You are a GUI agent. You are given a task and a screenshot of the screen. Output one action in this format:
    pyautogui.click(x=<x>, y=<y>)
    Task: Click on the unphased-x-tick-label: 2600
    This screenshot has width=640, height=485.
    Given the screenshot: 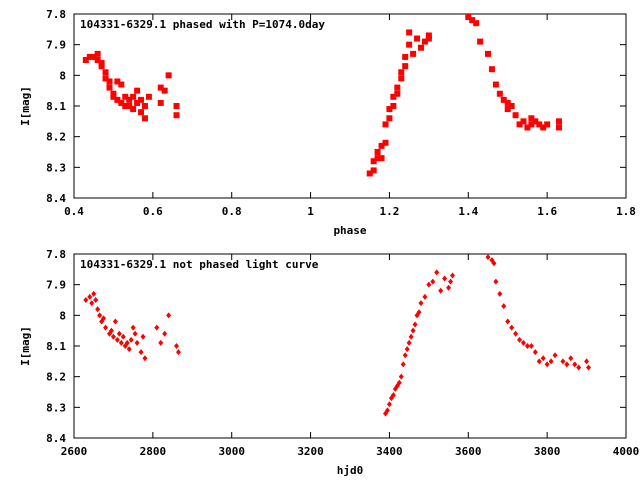 What is the action you would take?
    pyautogui.click(x=74, y=451)
    